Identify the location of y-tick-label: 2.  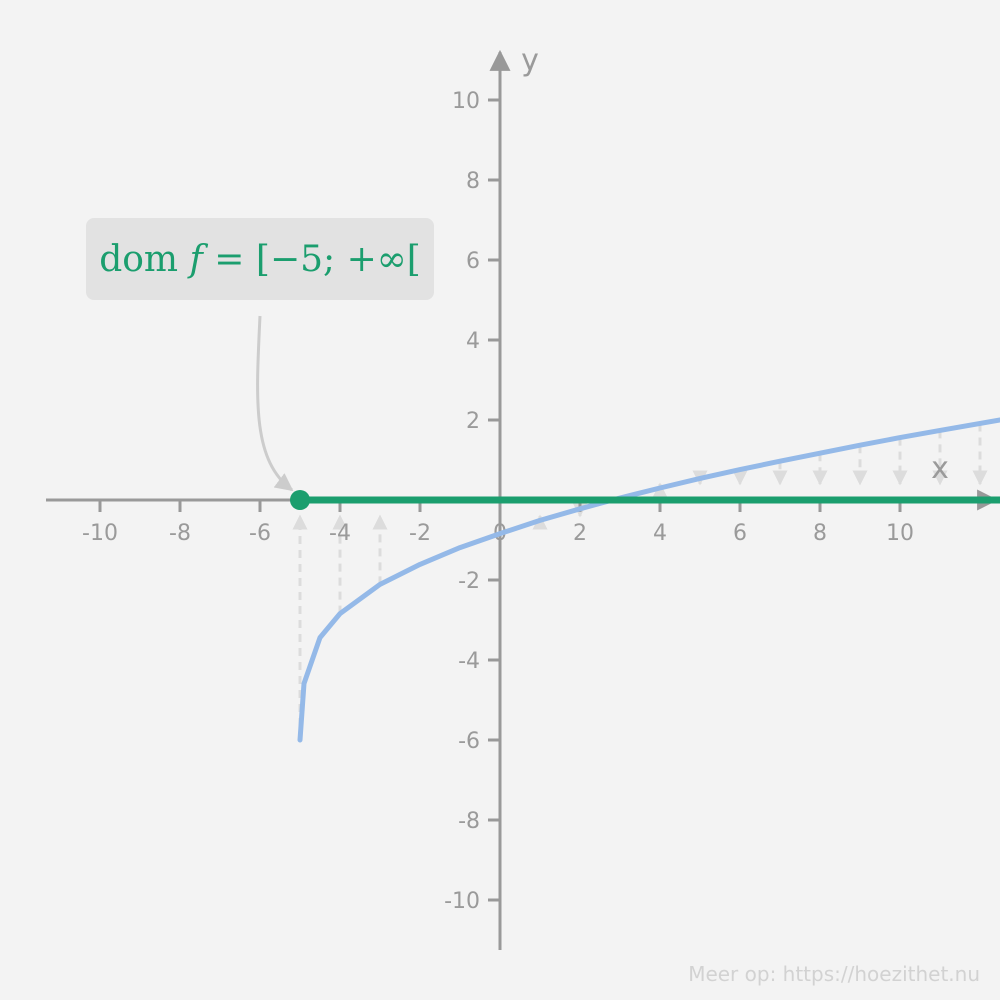
(473, 421).